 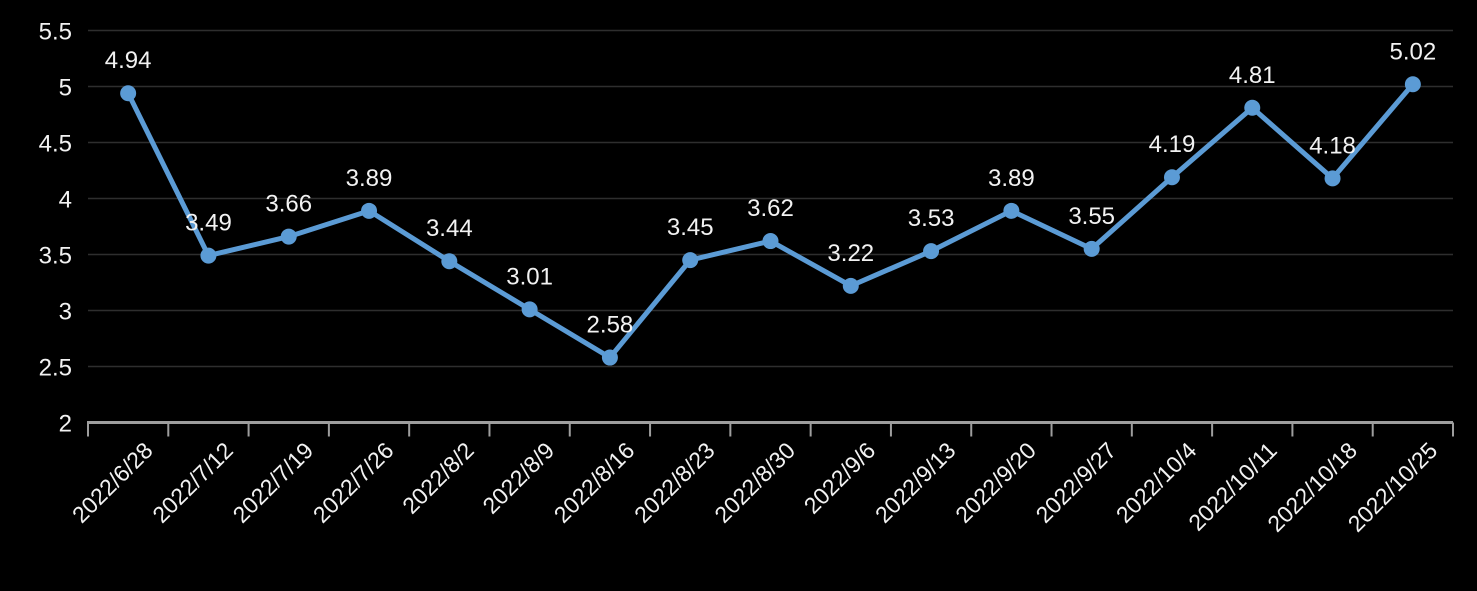 I want to click on data-label: 3.53, so click(x=931, y=218).